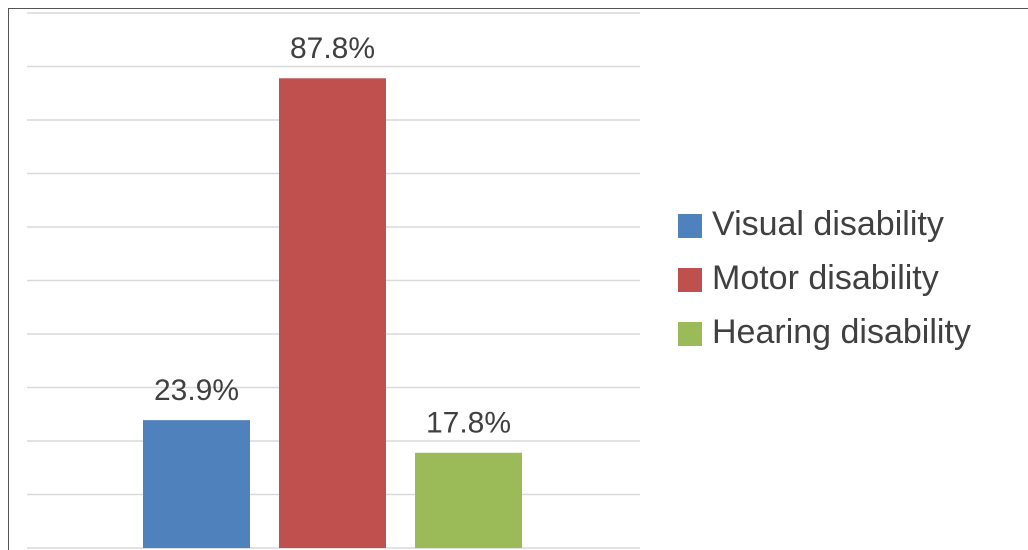  Describe the element at coordinates (332, 48) in the screenshot. I see `value-label: 87.8%` at that location.